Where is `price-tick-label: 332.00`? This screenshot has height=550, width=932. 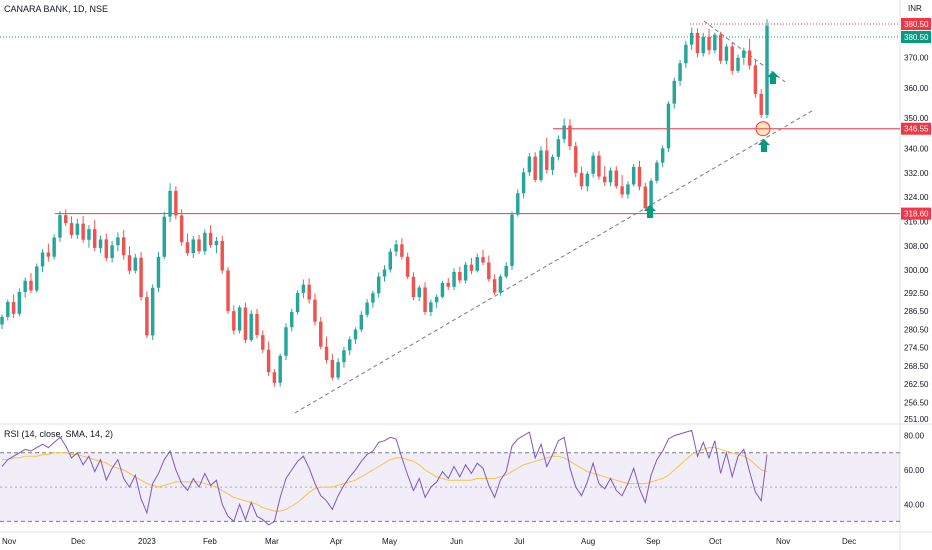
price-tick-label: 332.00 is located at coordinates (916, 173).